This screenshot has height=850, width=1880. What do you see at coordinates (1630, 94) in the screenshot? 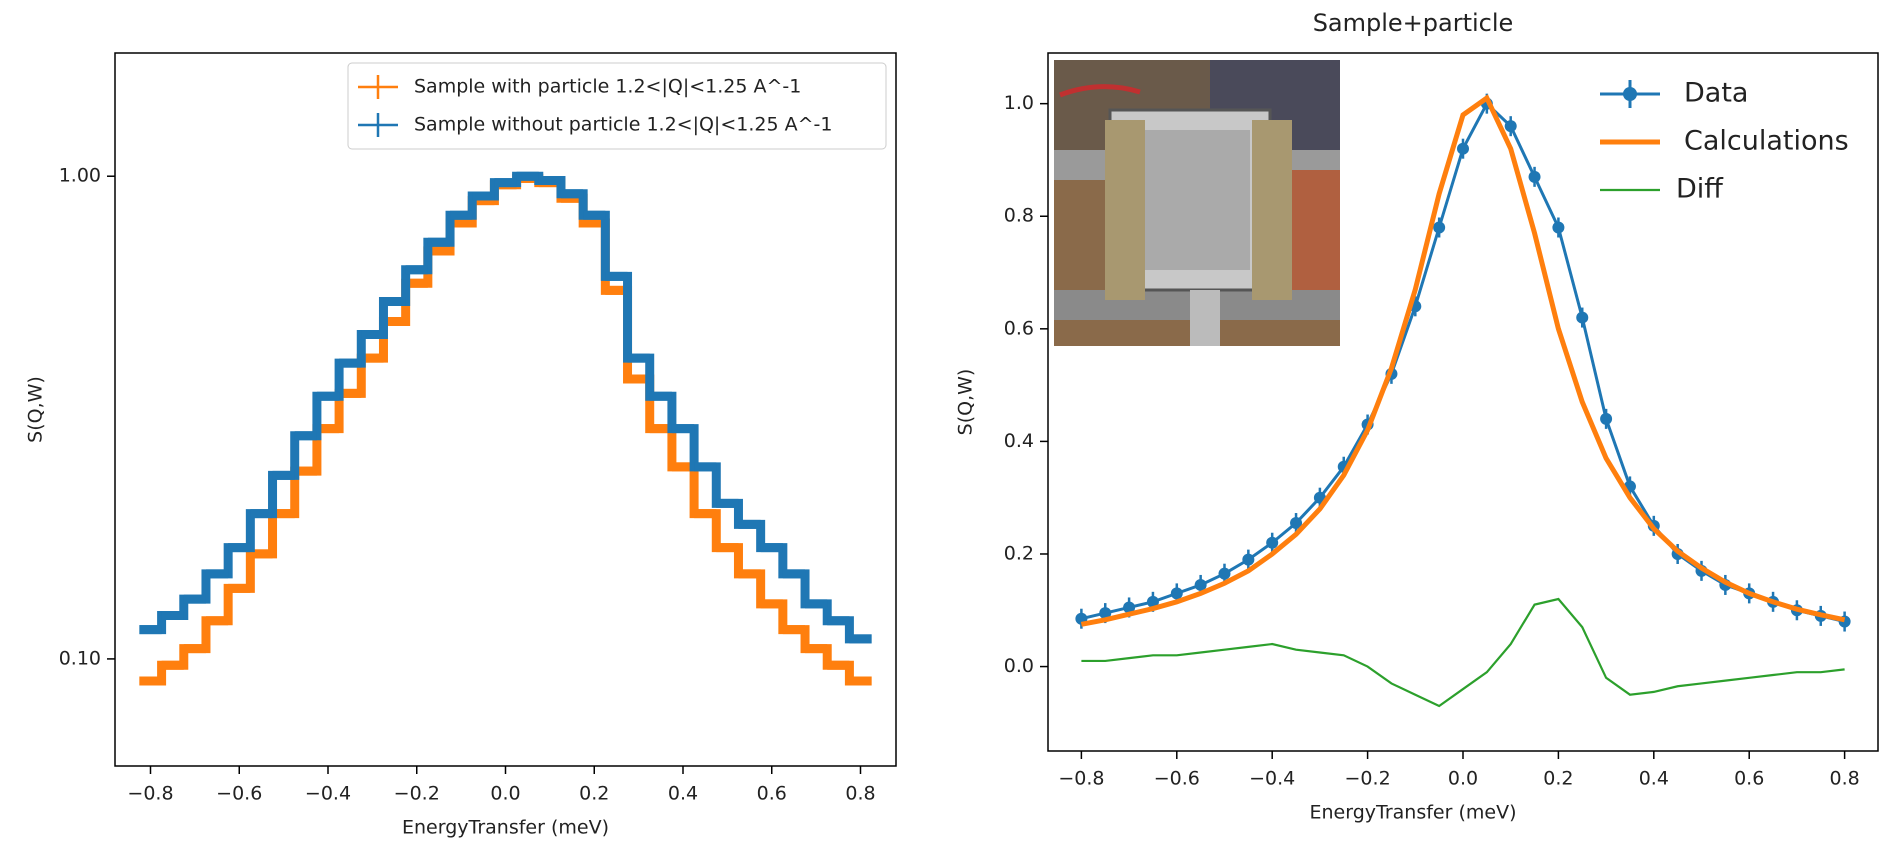
I see `legend-marker` at bounding box center [1630, 94].